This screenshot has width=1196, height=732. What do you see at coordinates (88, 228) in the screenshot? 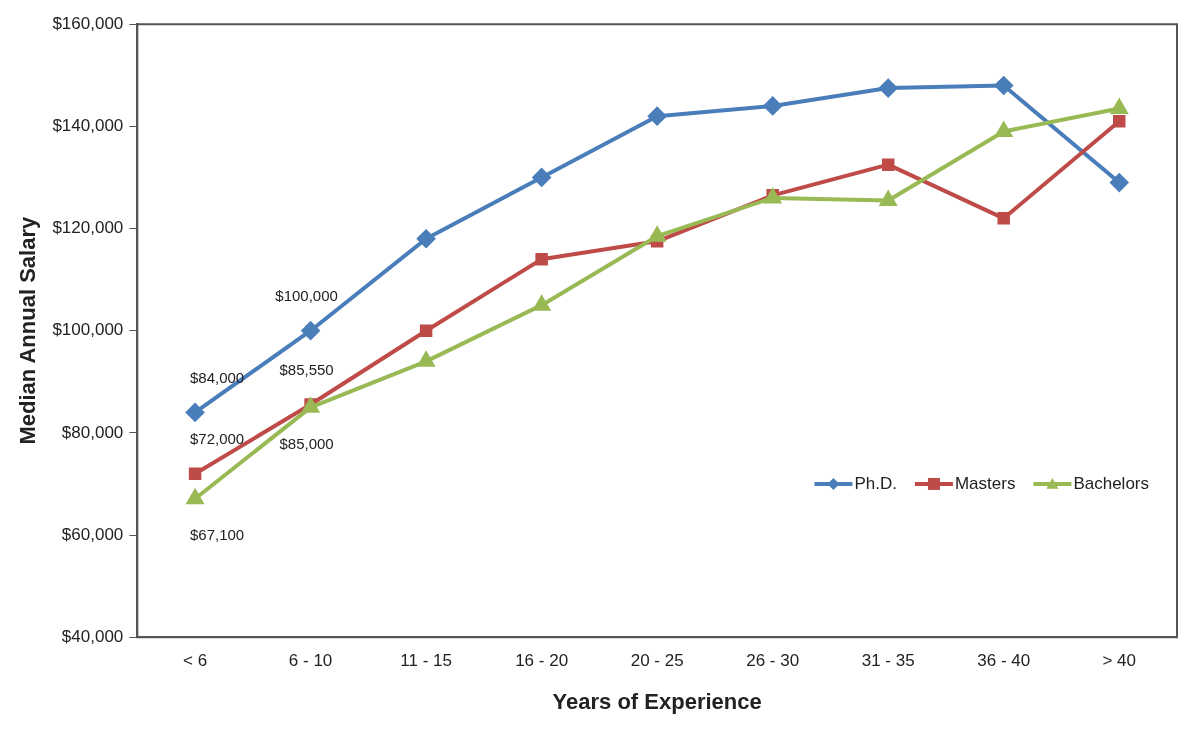
I see `y-tick-label: $120,000` at bounding box center [88, 228].